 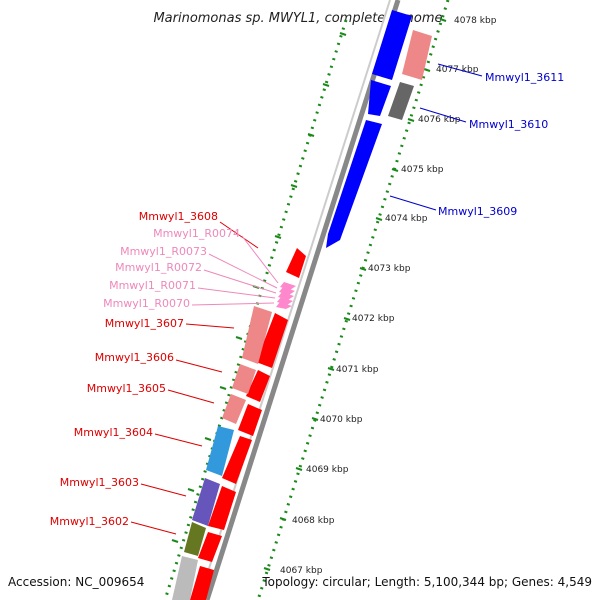 I want to click on kbp-label: 4075 kbp, so click(x=422, y=170).